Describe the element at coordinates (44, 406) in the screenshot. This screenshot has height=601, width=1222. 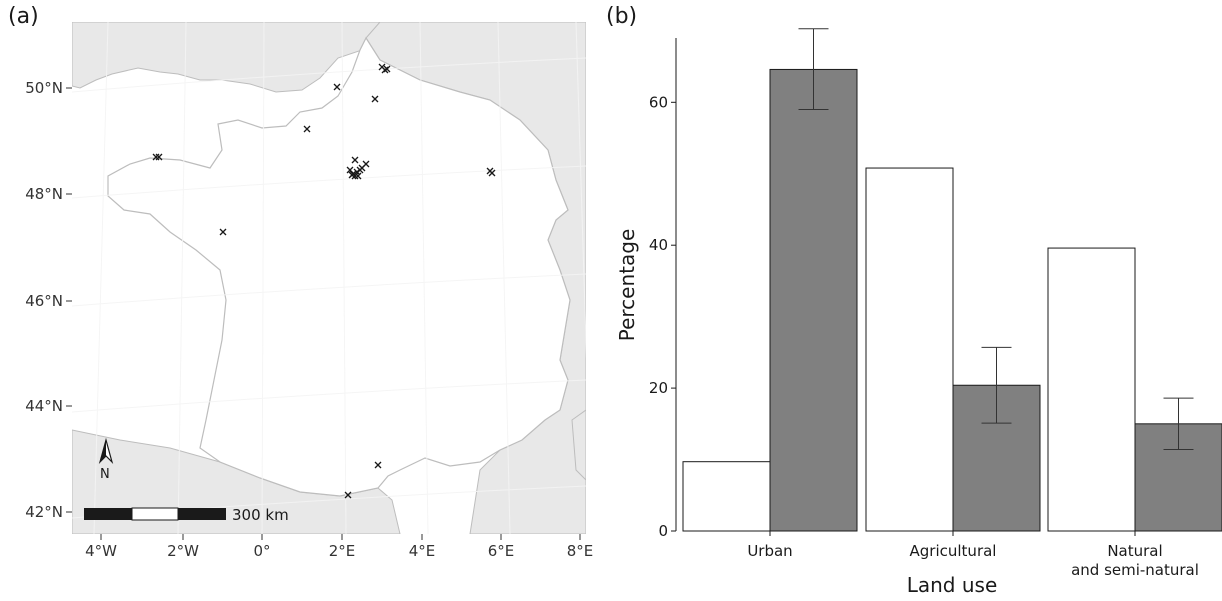
I see `lat-tick-label: 44°N` at that location.